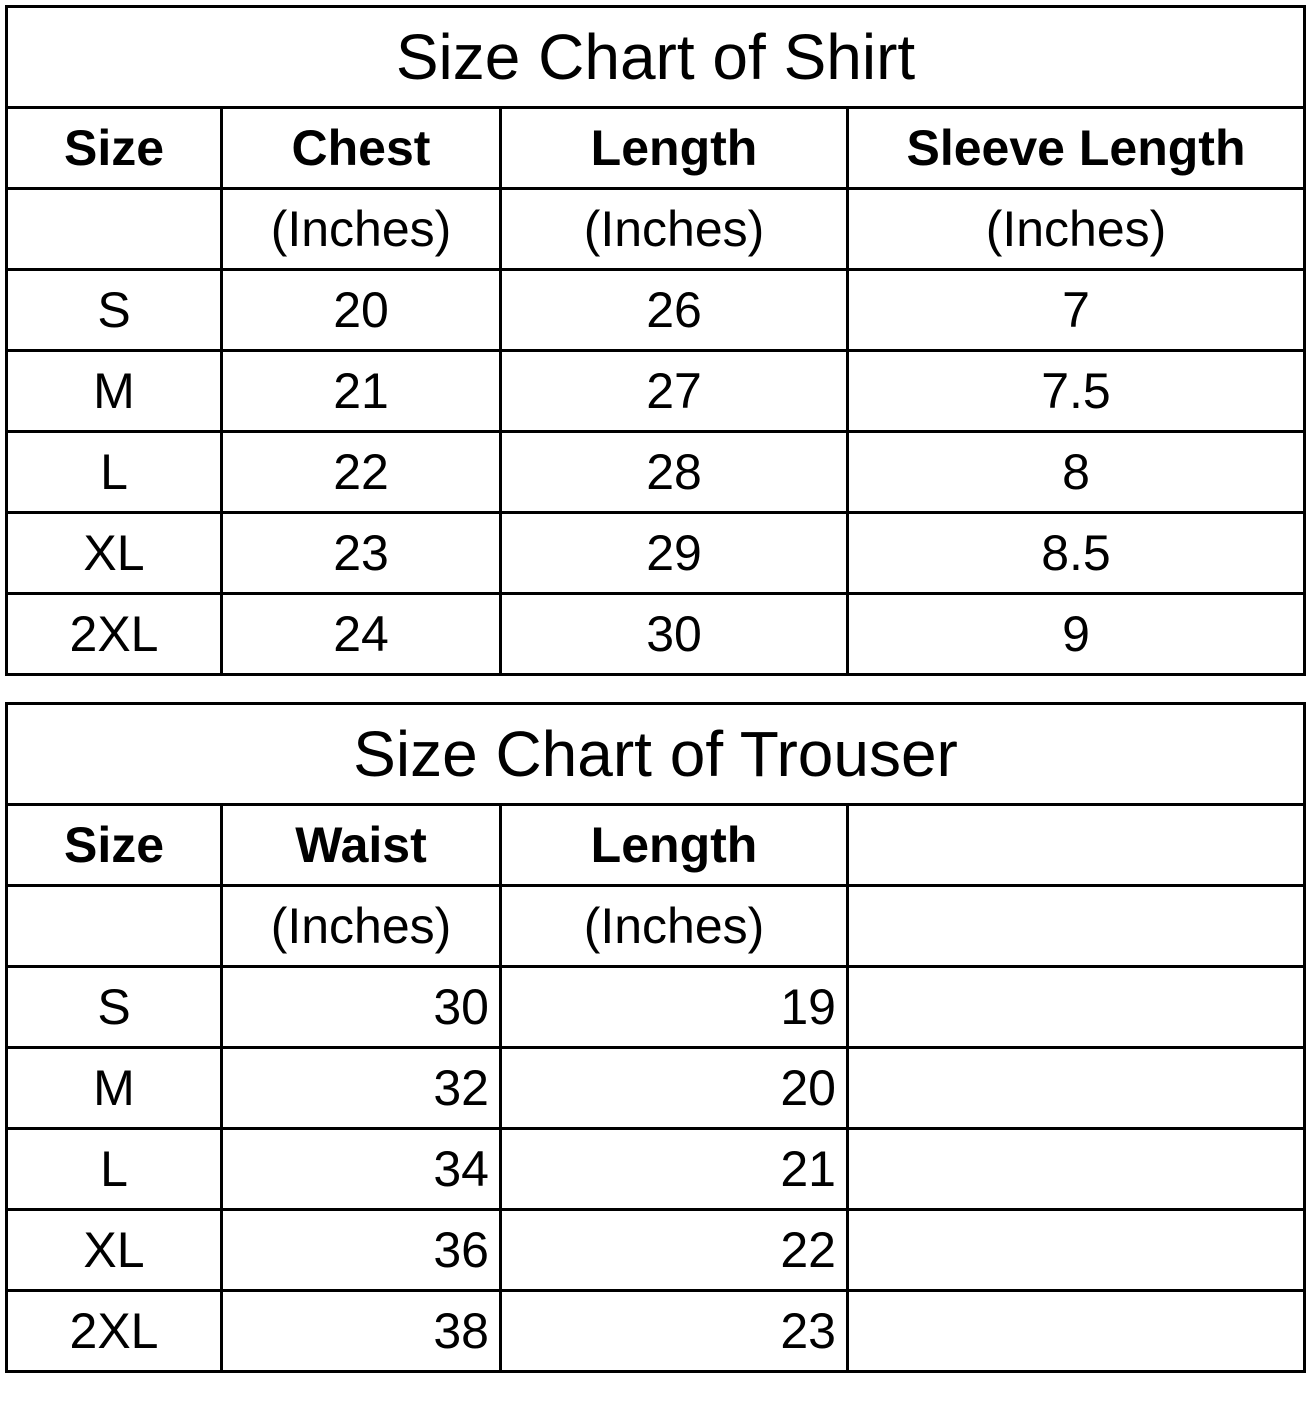  Describe the element at coordinates (674, 391) in the screenshot. I see `measurement-cell: 27` at that location.